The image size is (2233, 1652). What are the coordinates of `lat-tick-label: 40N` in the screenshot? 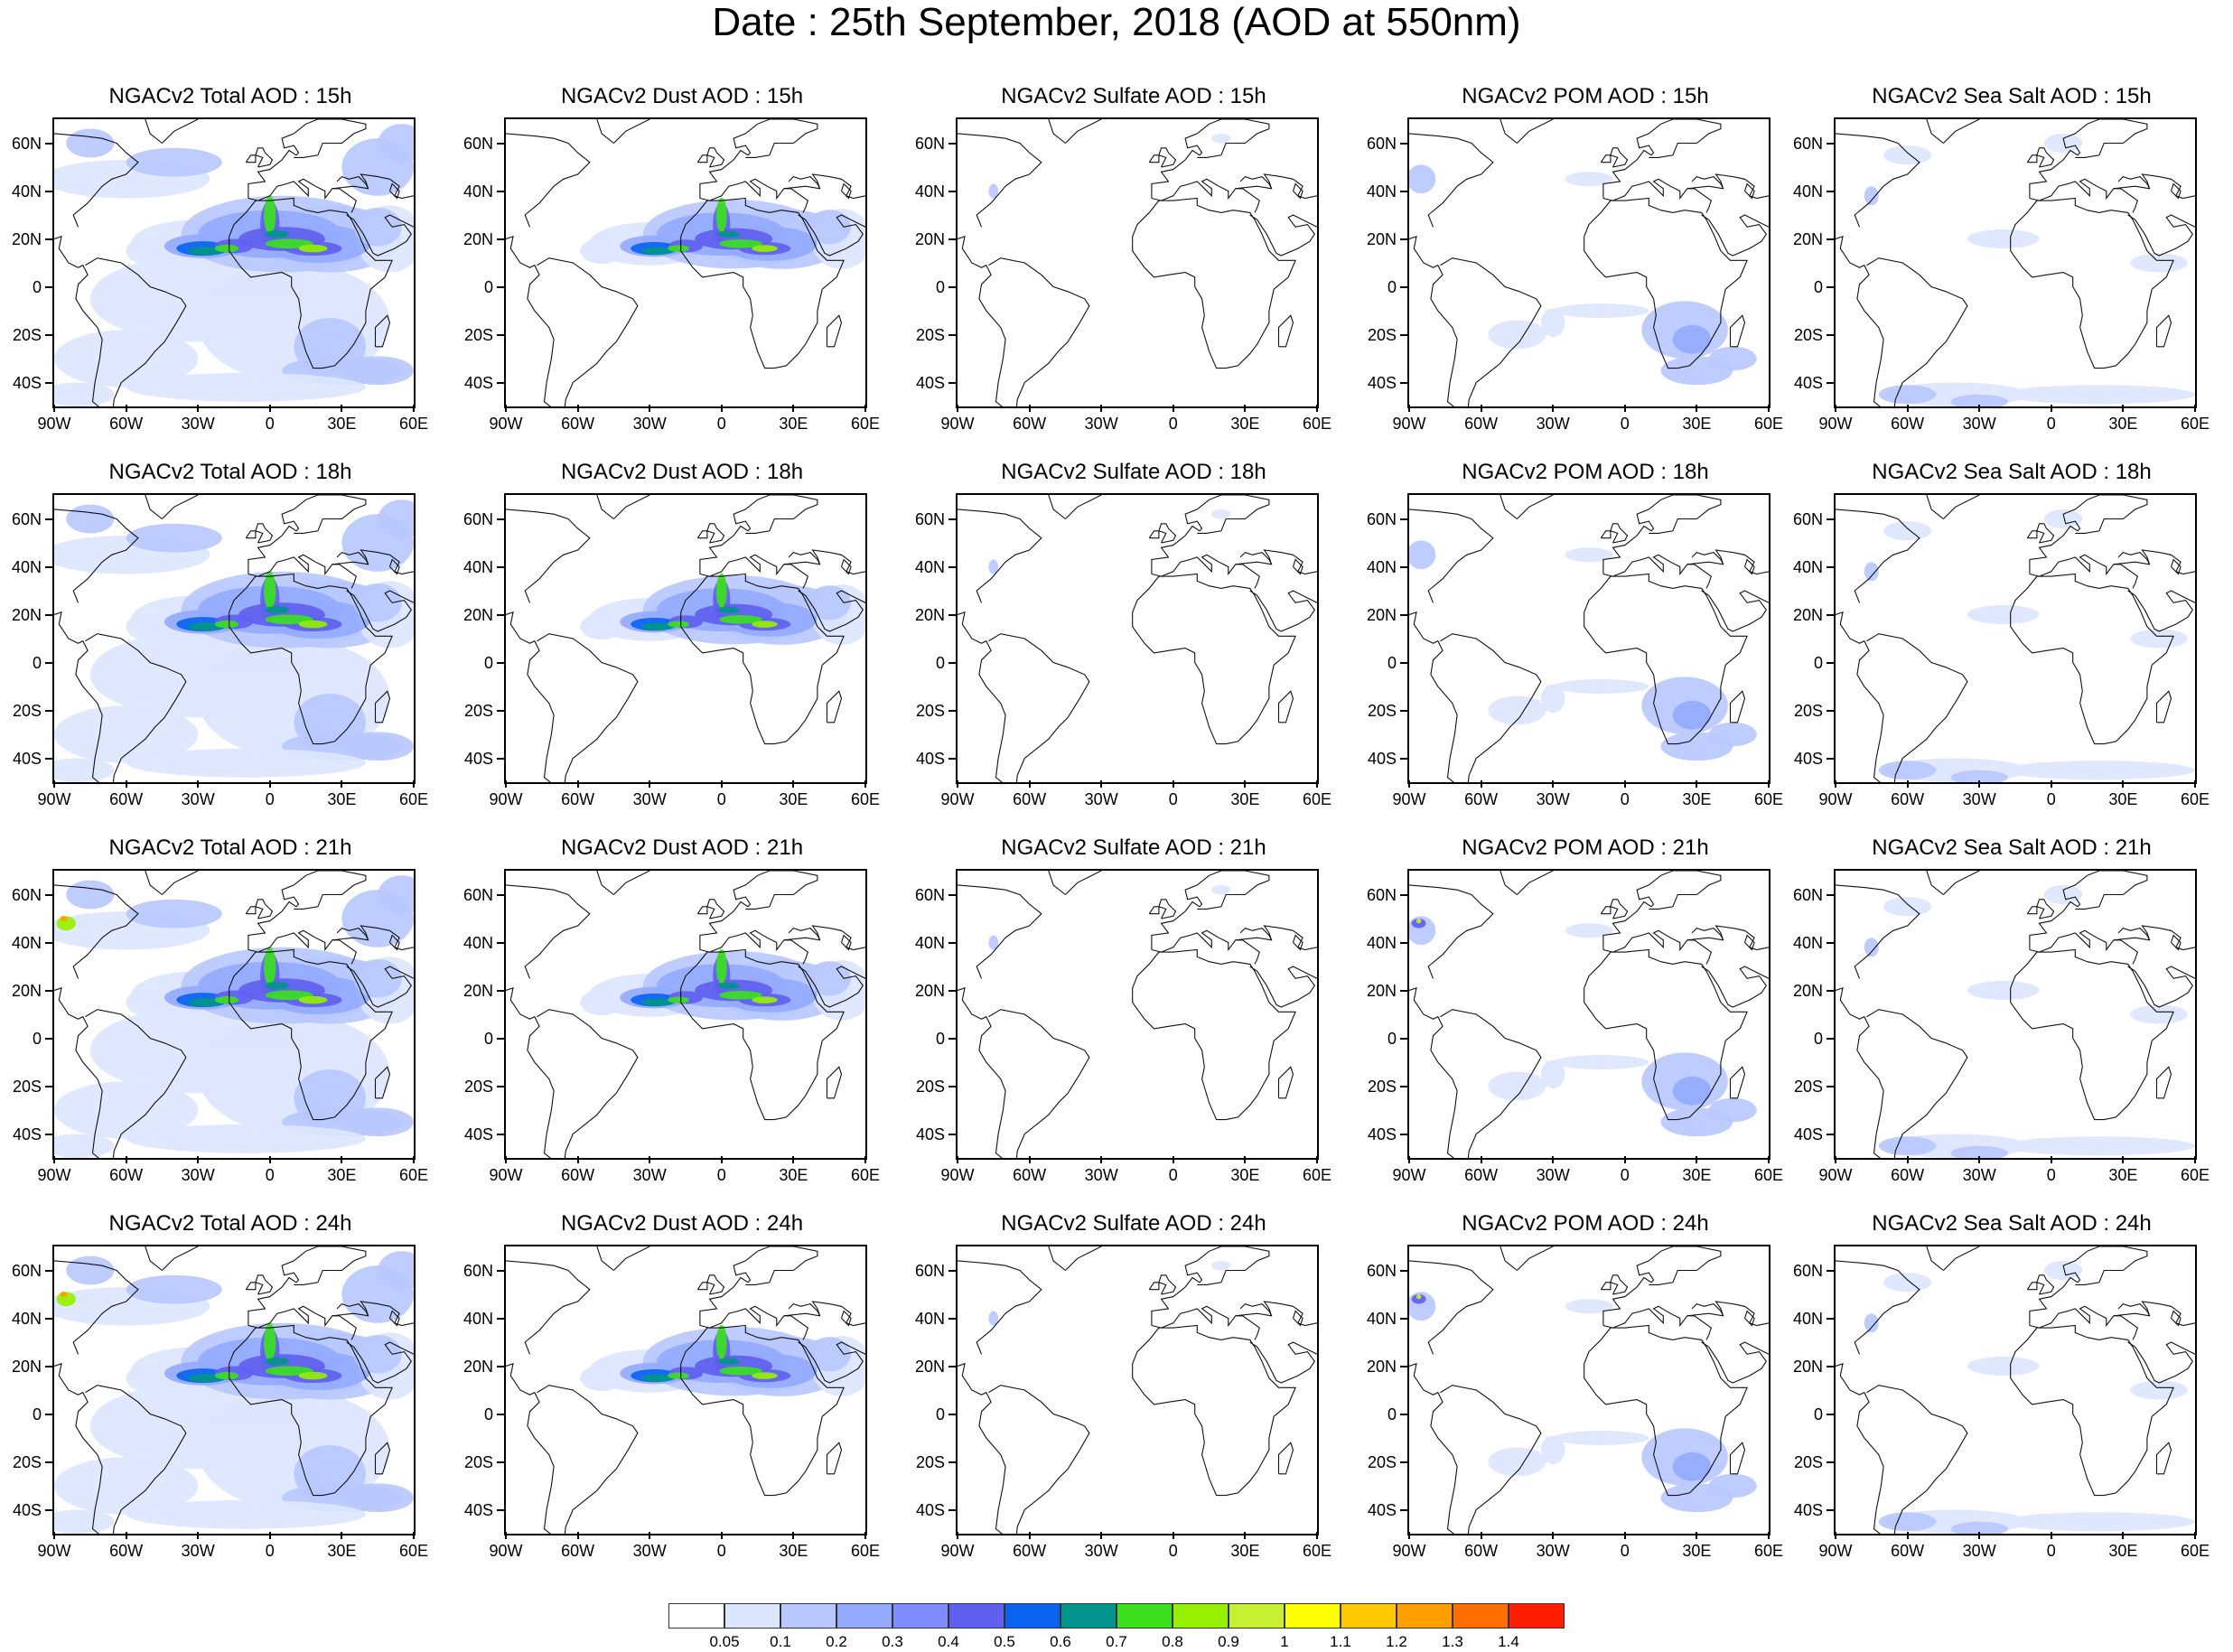 It's located at (1807, 1319).